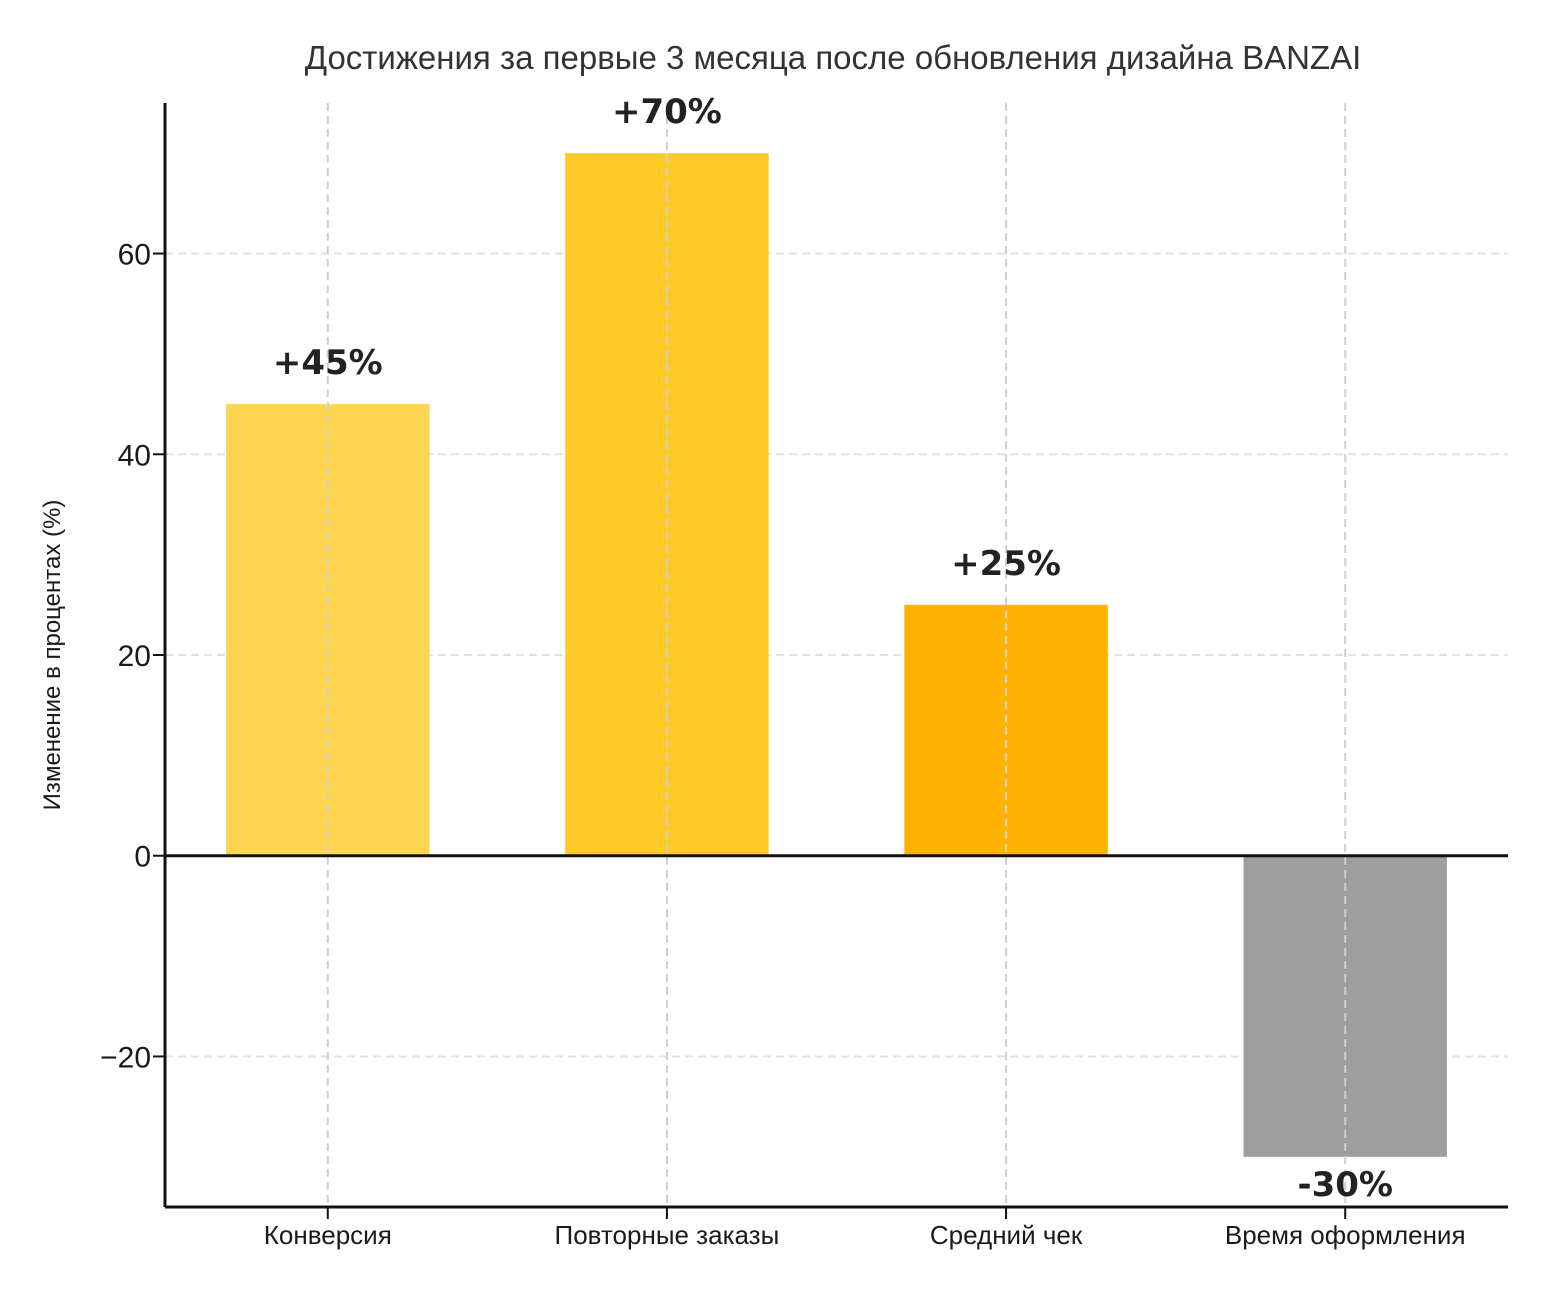 Image resolution: width=1548 pixels, height=1290 pixels. What do you see at coordinates (134, 255) in the screenshot?
I see `y-tick-label: 60` at bounding box center [134, 255].